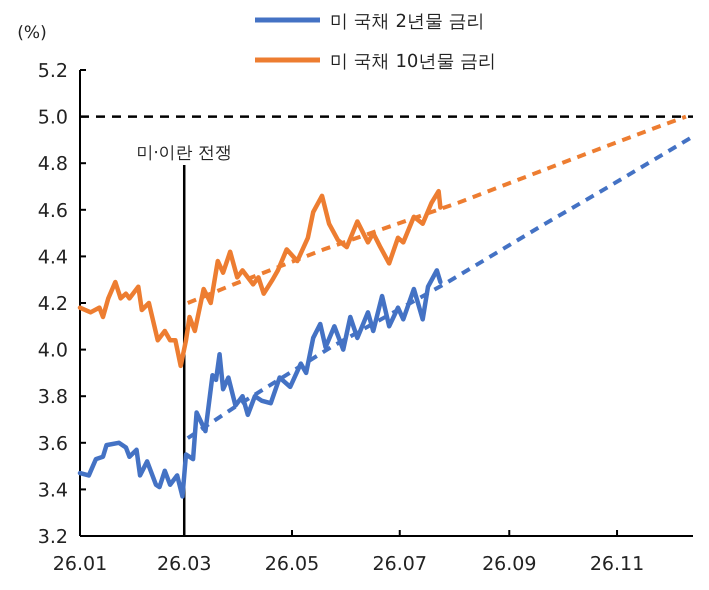 The height and width of the screenshot is (590, 709). I want to click on x-tick-label: 26.09, so click(509, 564).